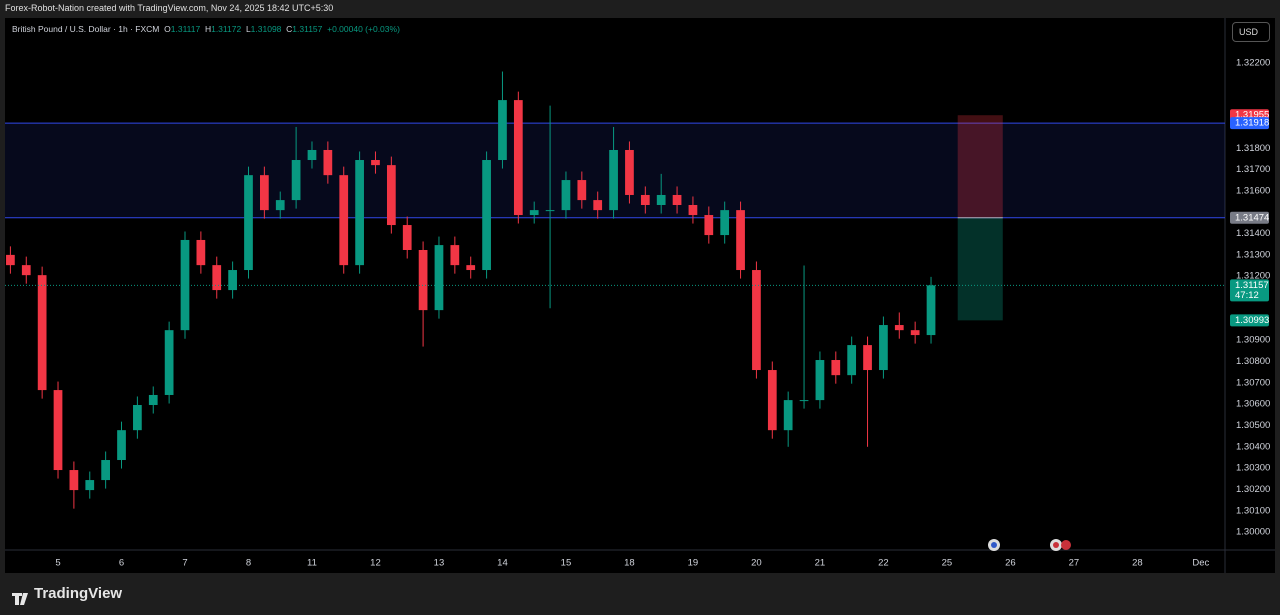 Image resolution: width=1280 pixels, height=615 pixels. What do you see at coordinates (307, 29) in the screenshot?
I see `close: 1.31157` at bounding box center [307, 29].